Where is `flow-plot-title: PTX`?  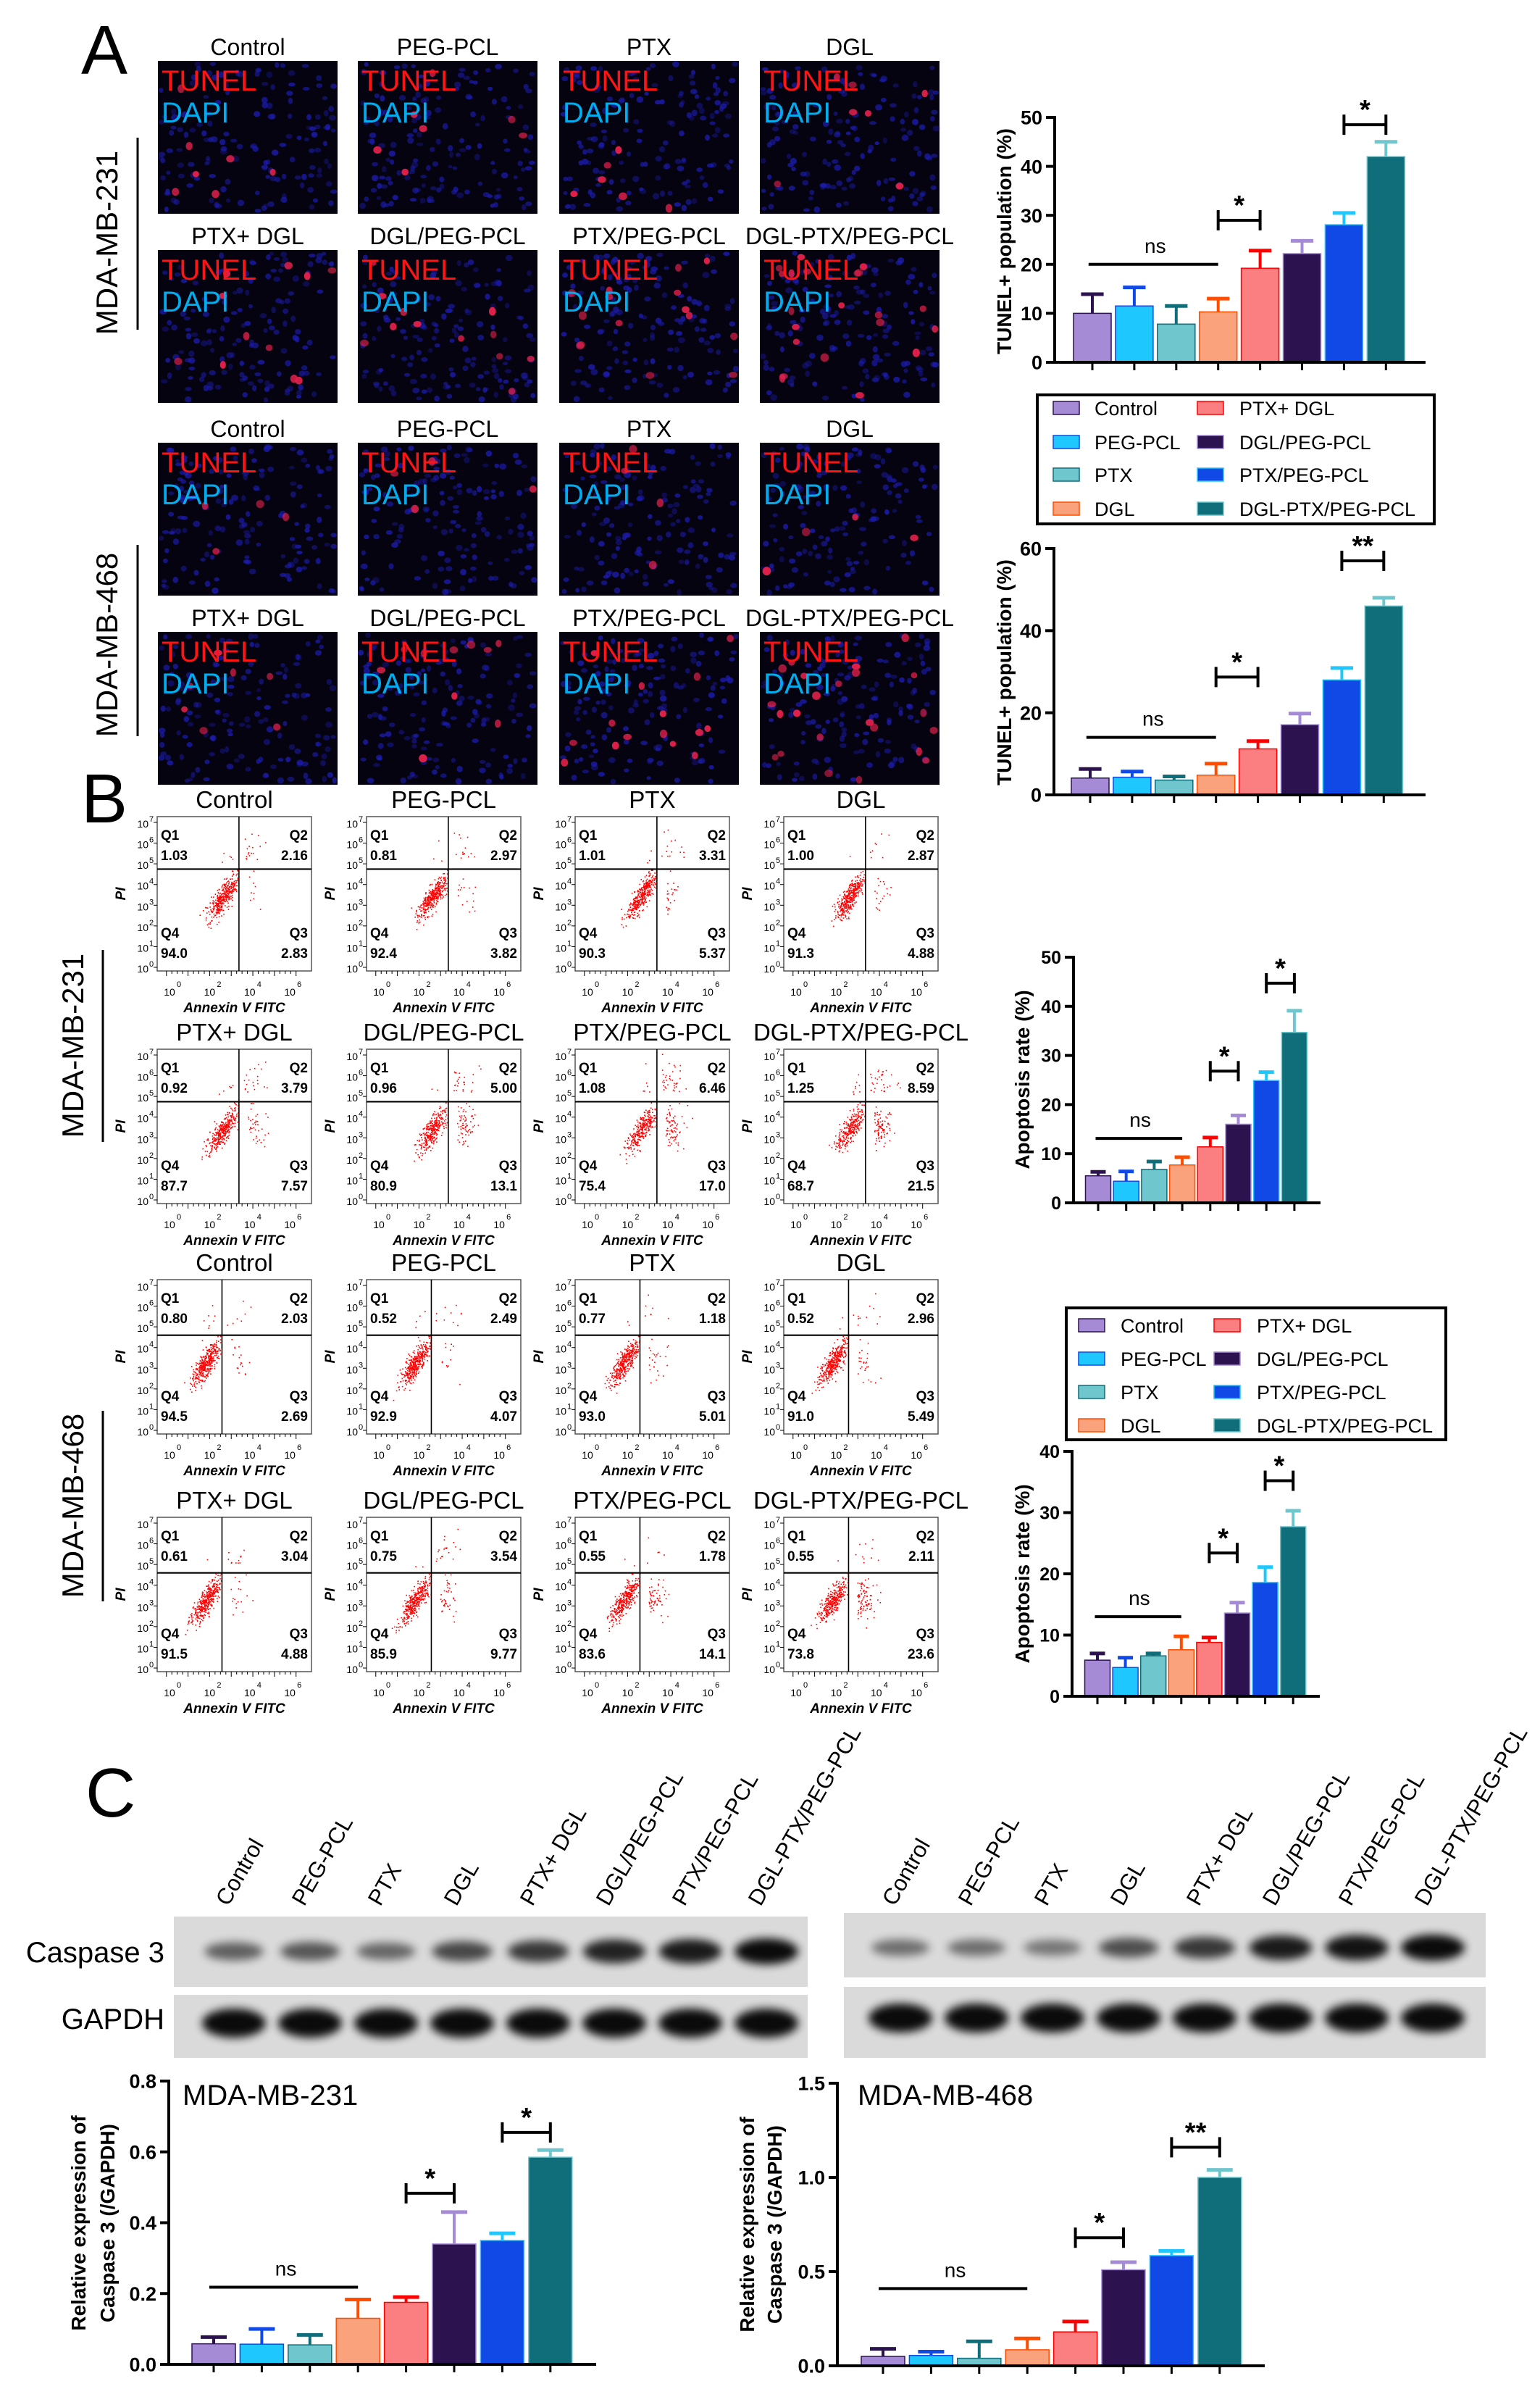 flow-plot-title: PTX is located at coordinates (652, 1262).